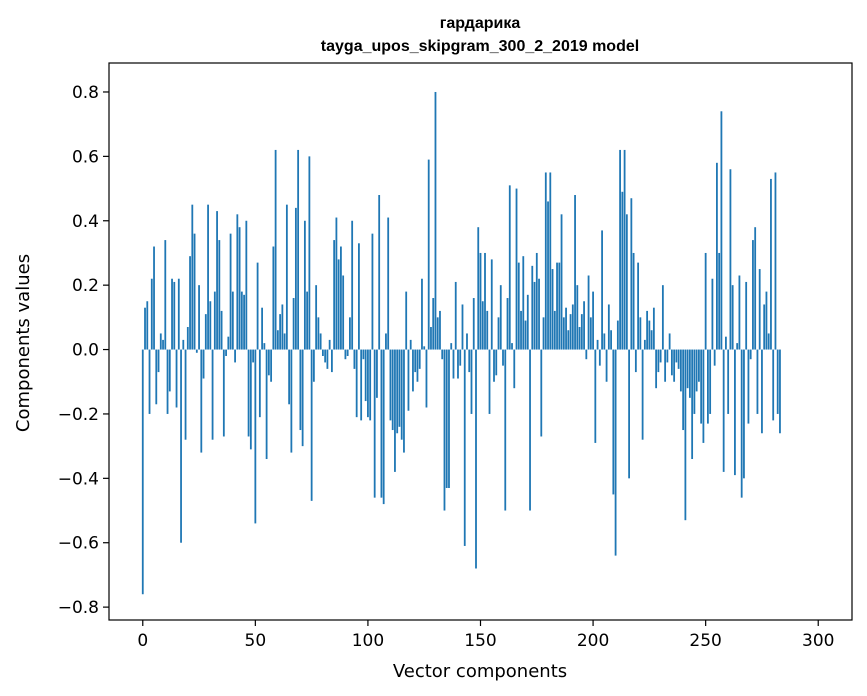 The width and height of the screenshot is (867, 696). I want to click on y-tick-label: −0.2, so click(78, 415).